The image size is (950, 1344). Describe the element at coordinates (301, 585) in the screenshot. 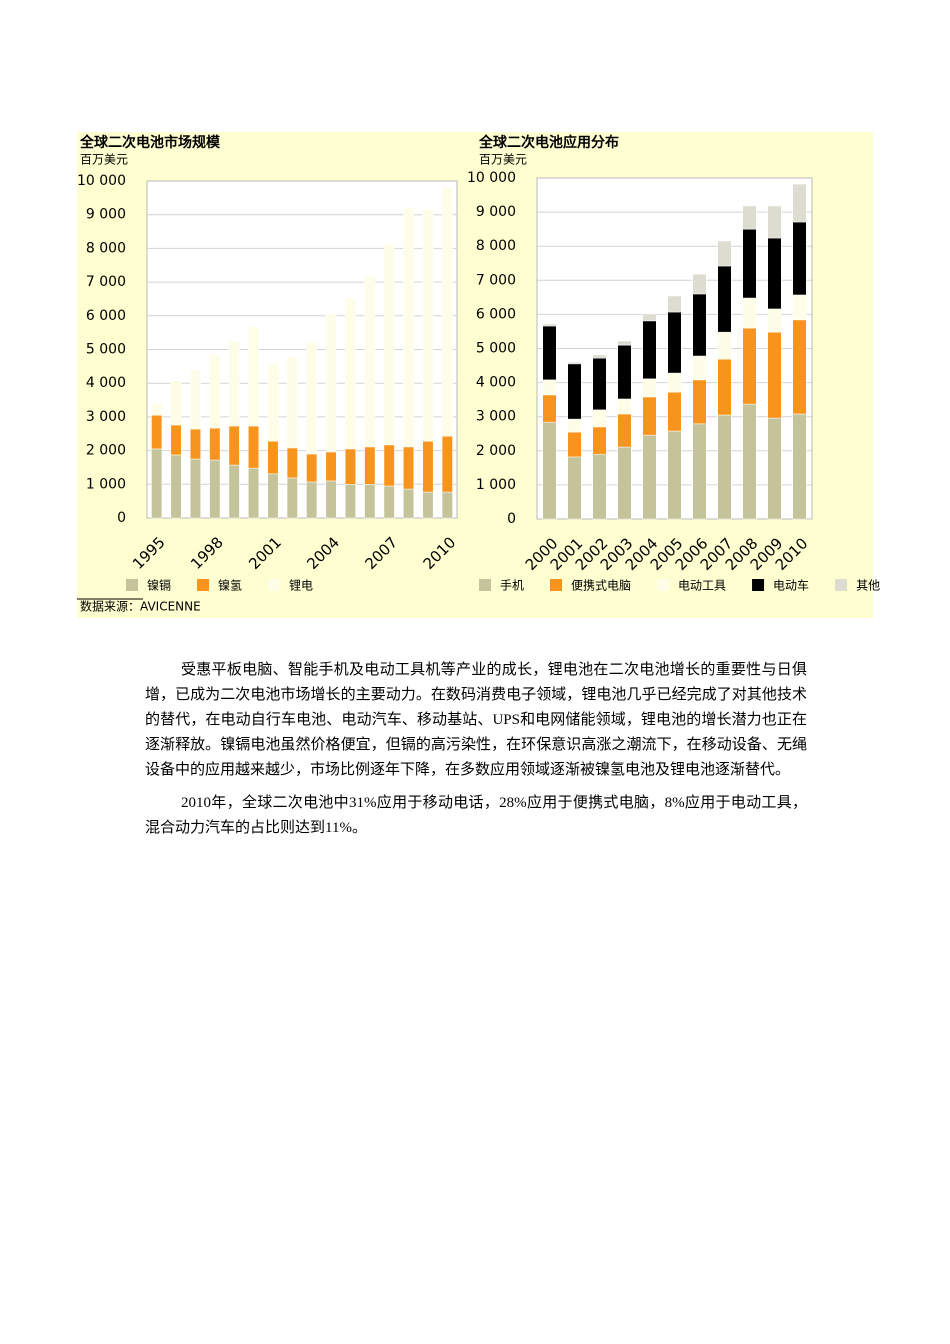

I see `legend-label: 锂电` at that location.